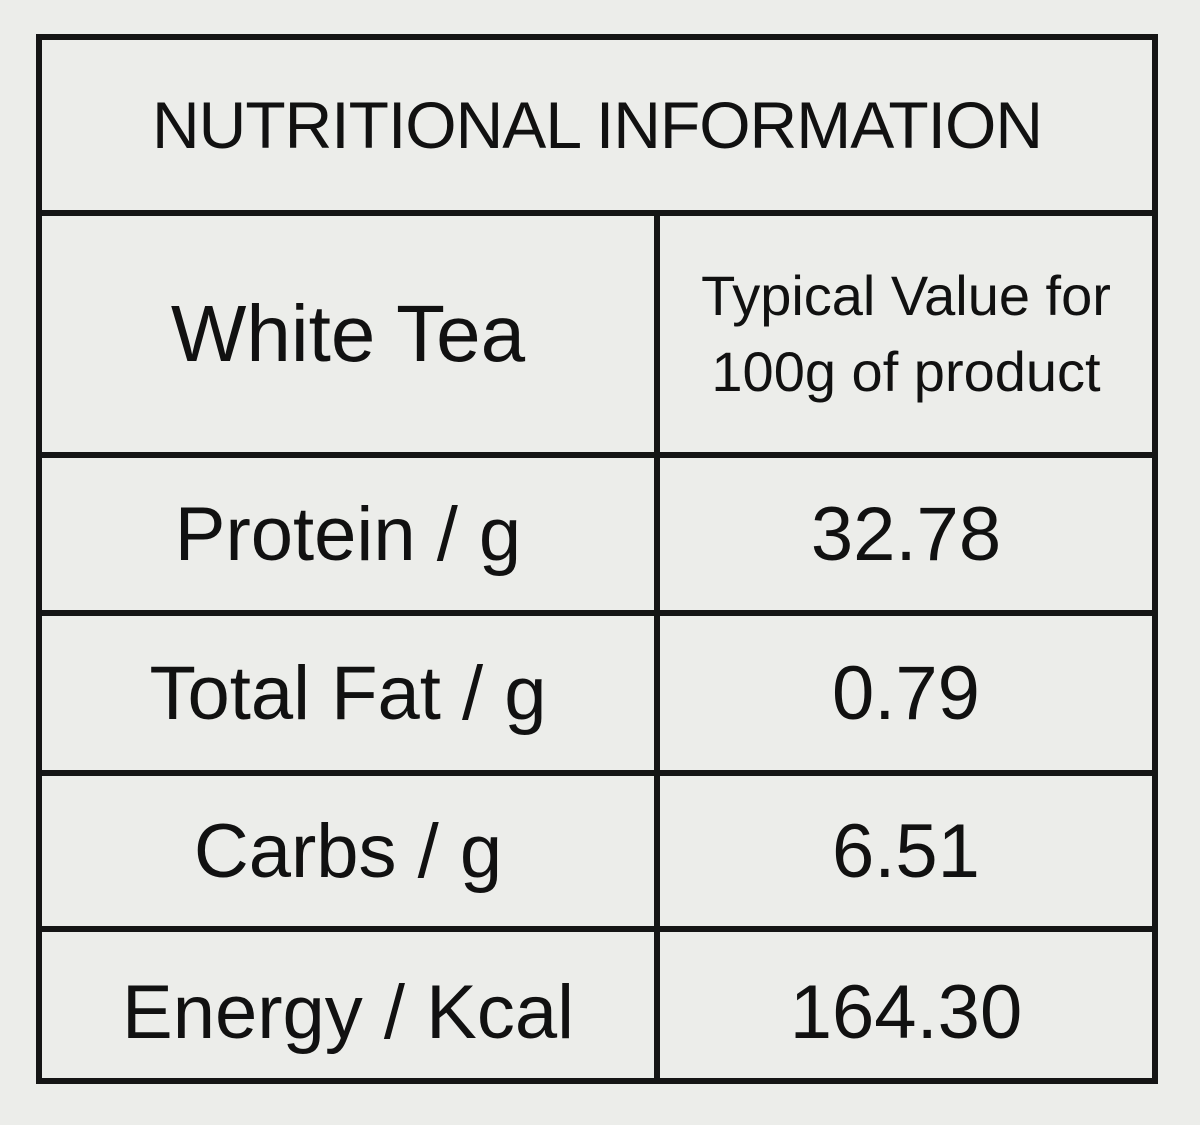 The height and width of the screenshot is (1125, 1200). What do you see at coordinates (906, 534) in the screenshot?
I see `row-value: 32.78` at bounding box center [906, 534].